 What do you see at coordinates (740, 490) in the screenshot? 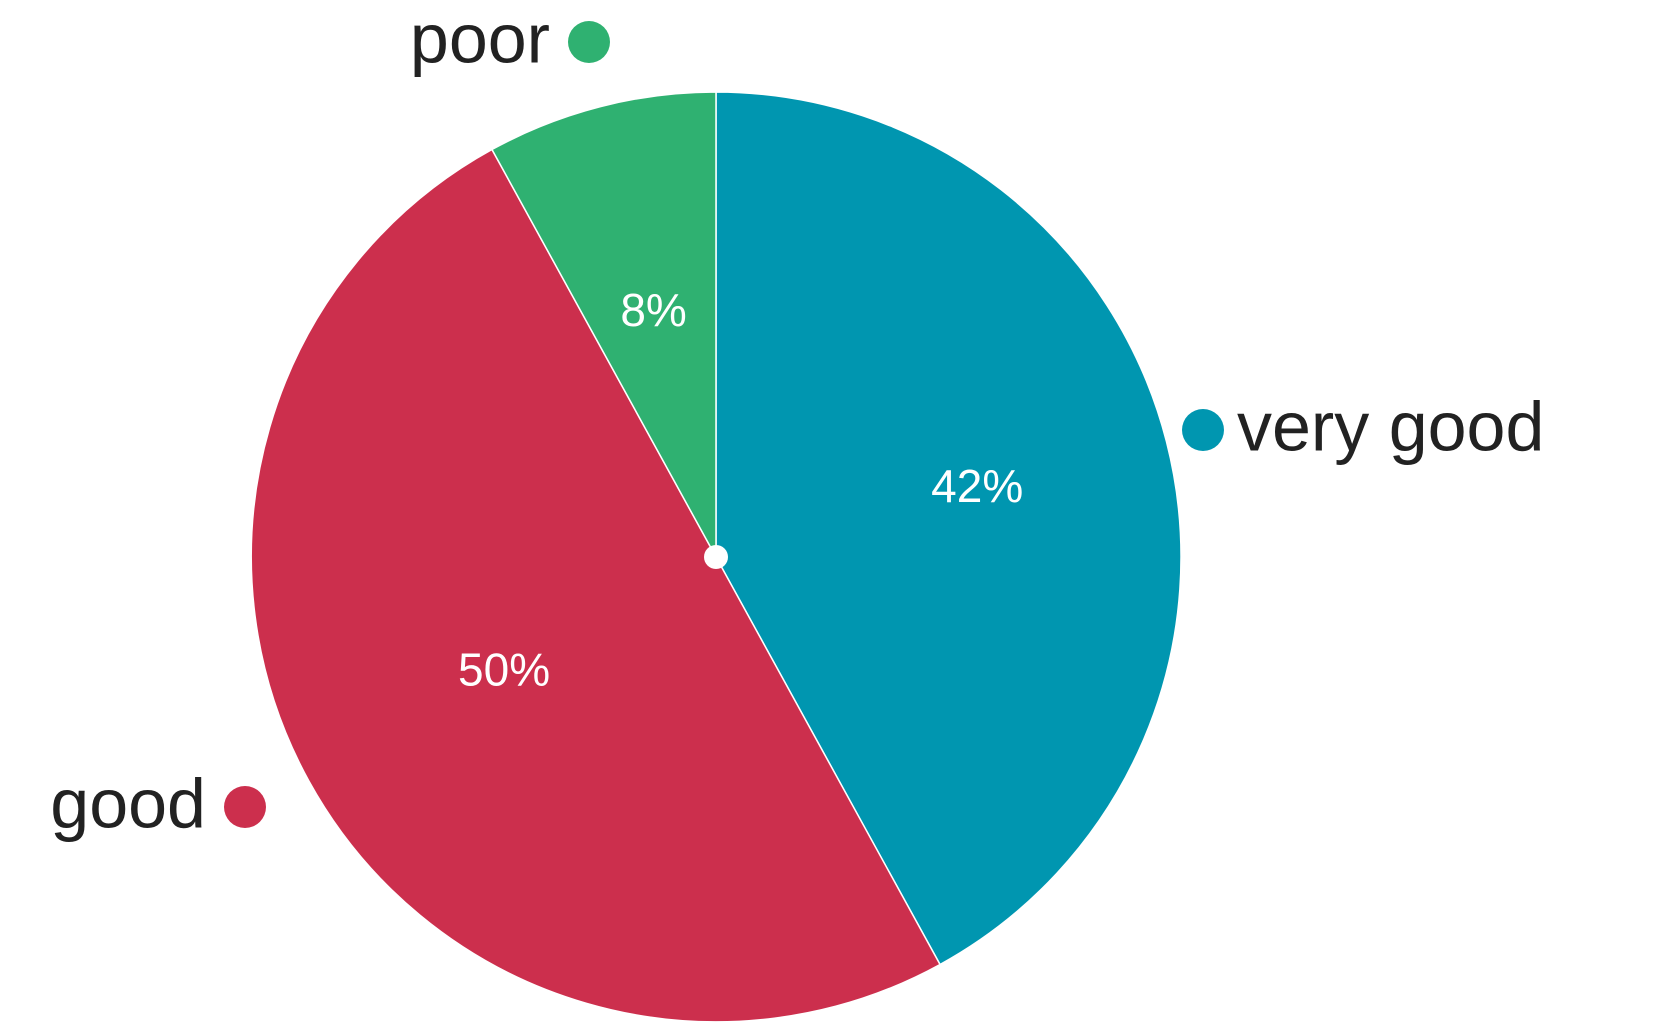
I see `slice-labels-layer: 42% 50% 8%` at bounding box center [740, 490].